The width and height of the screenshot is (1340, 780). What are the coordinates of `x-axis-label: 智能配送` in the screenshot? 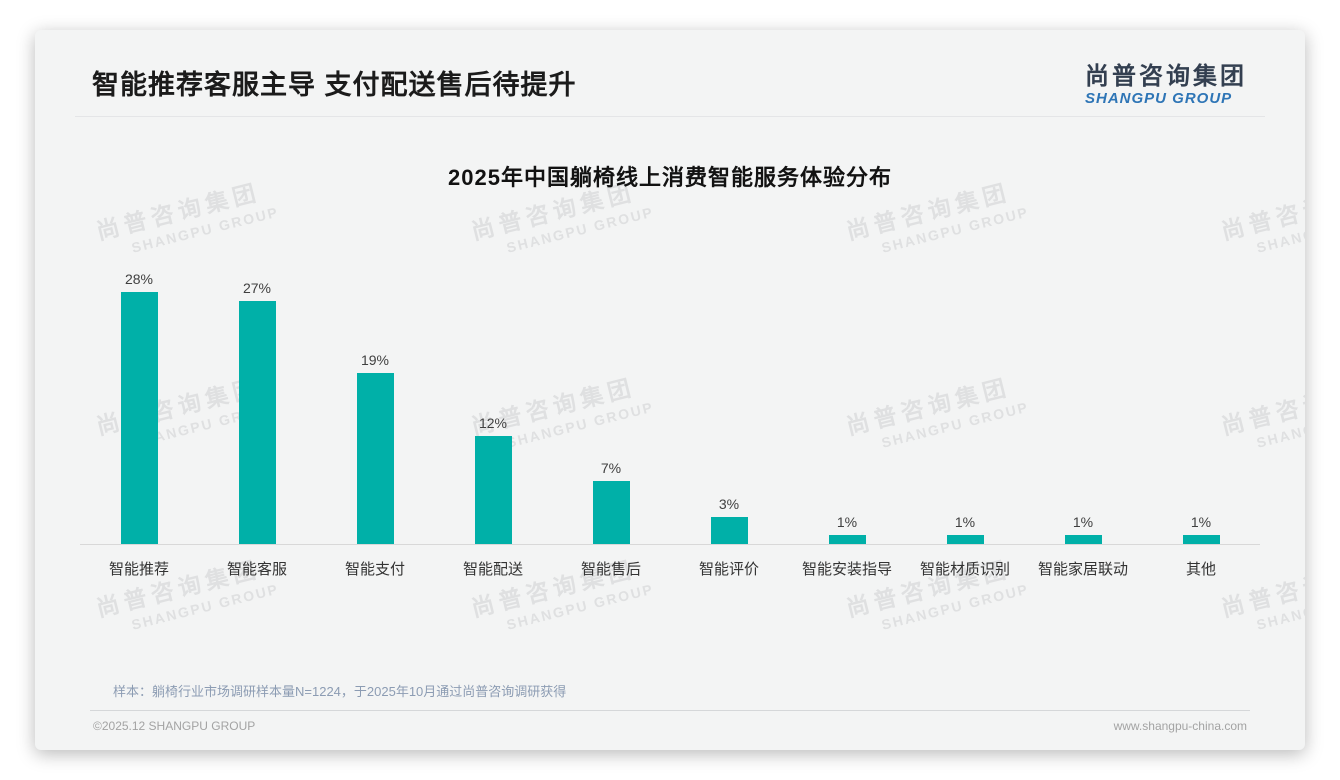 It's located at (492, 569).